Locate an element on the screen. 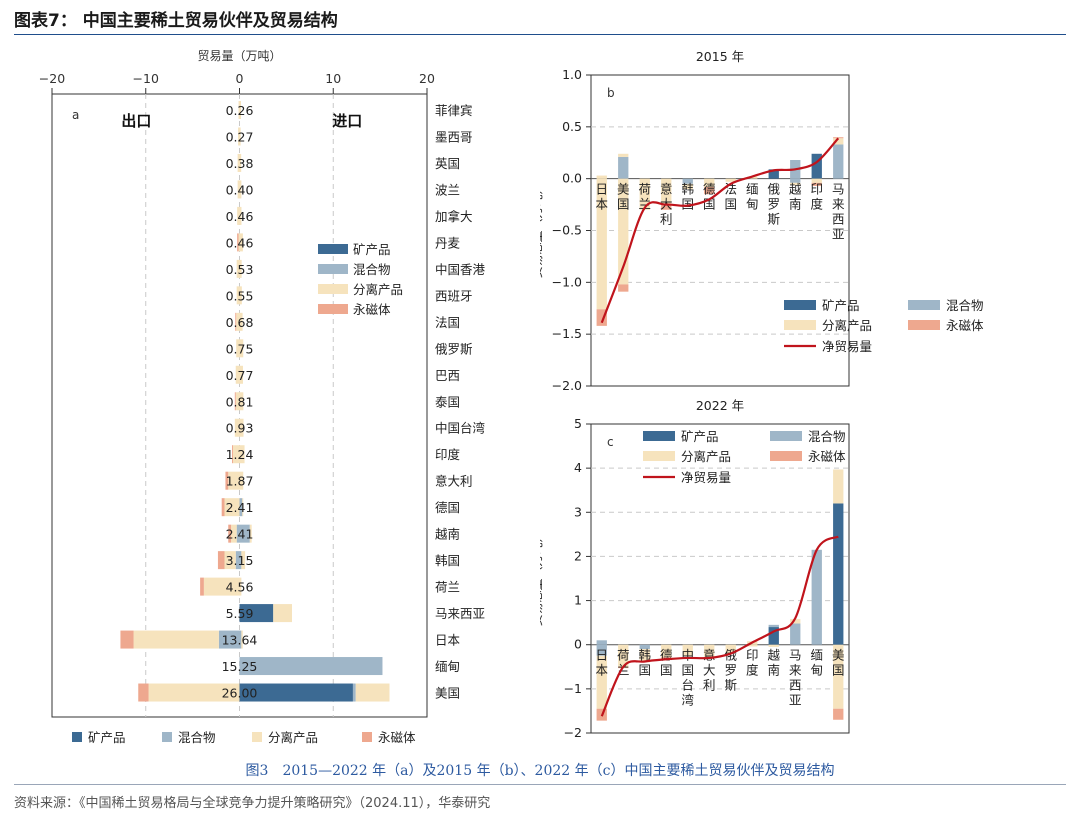  bar-total-label: 0.46 is located at coordinates (240, 216).